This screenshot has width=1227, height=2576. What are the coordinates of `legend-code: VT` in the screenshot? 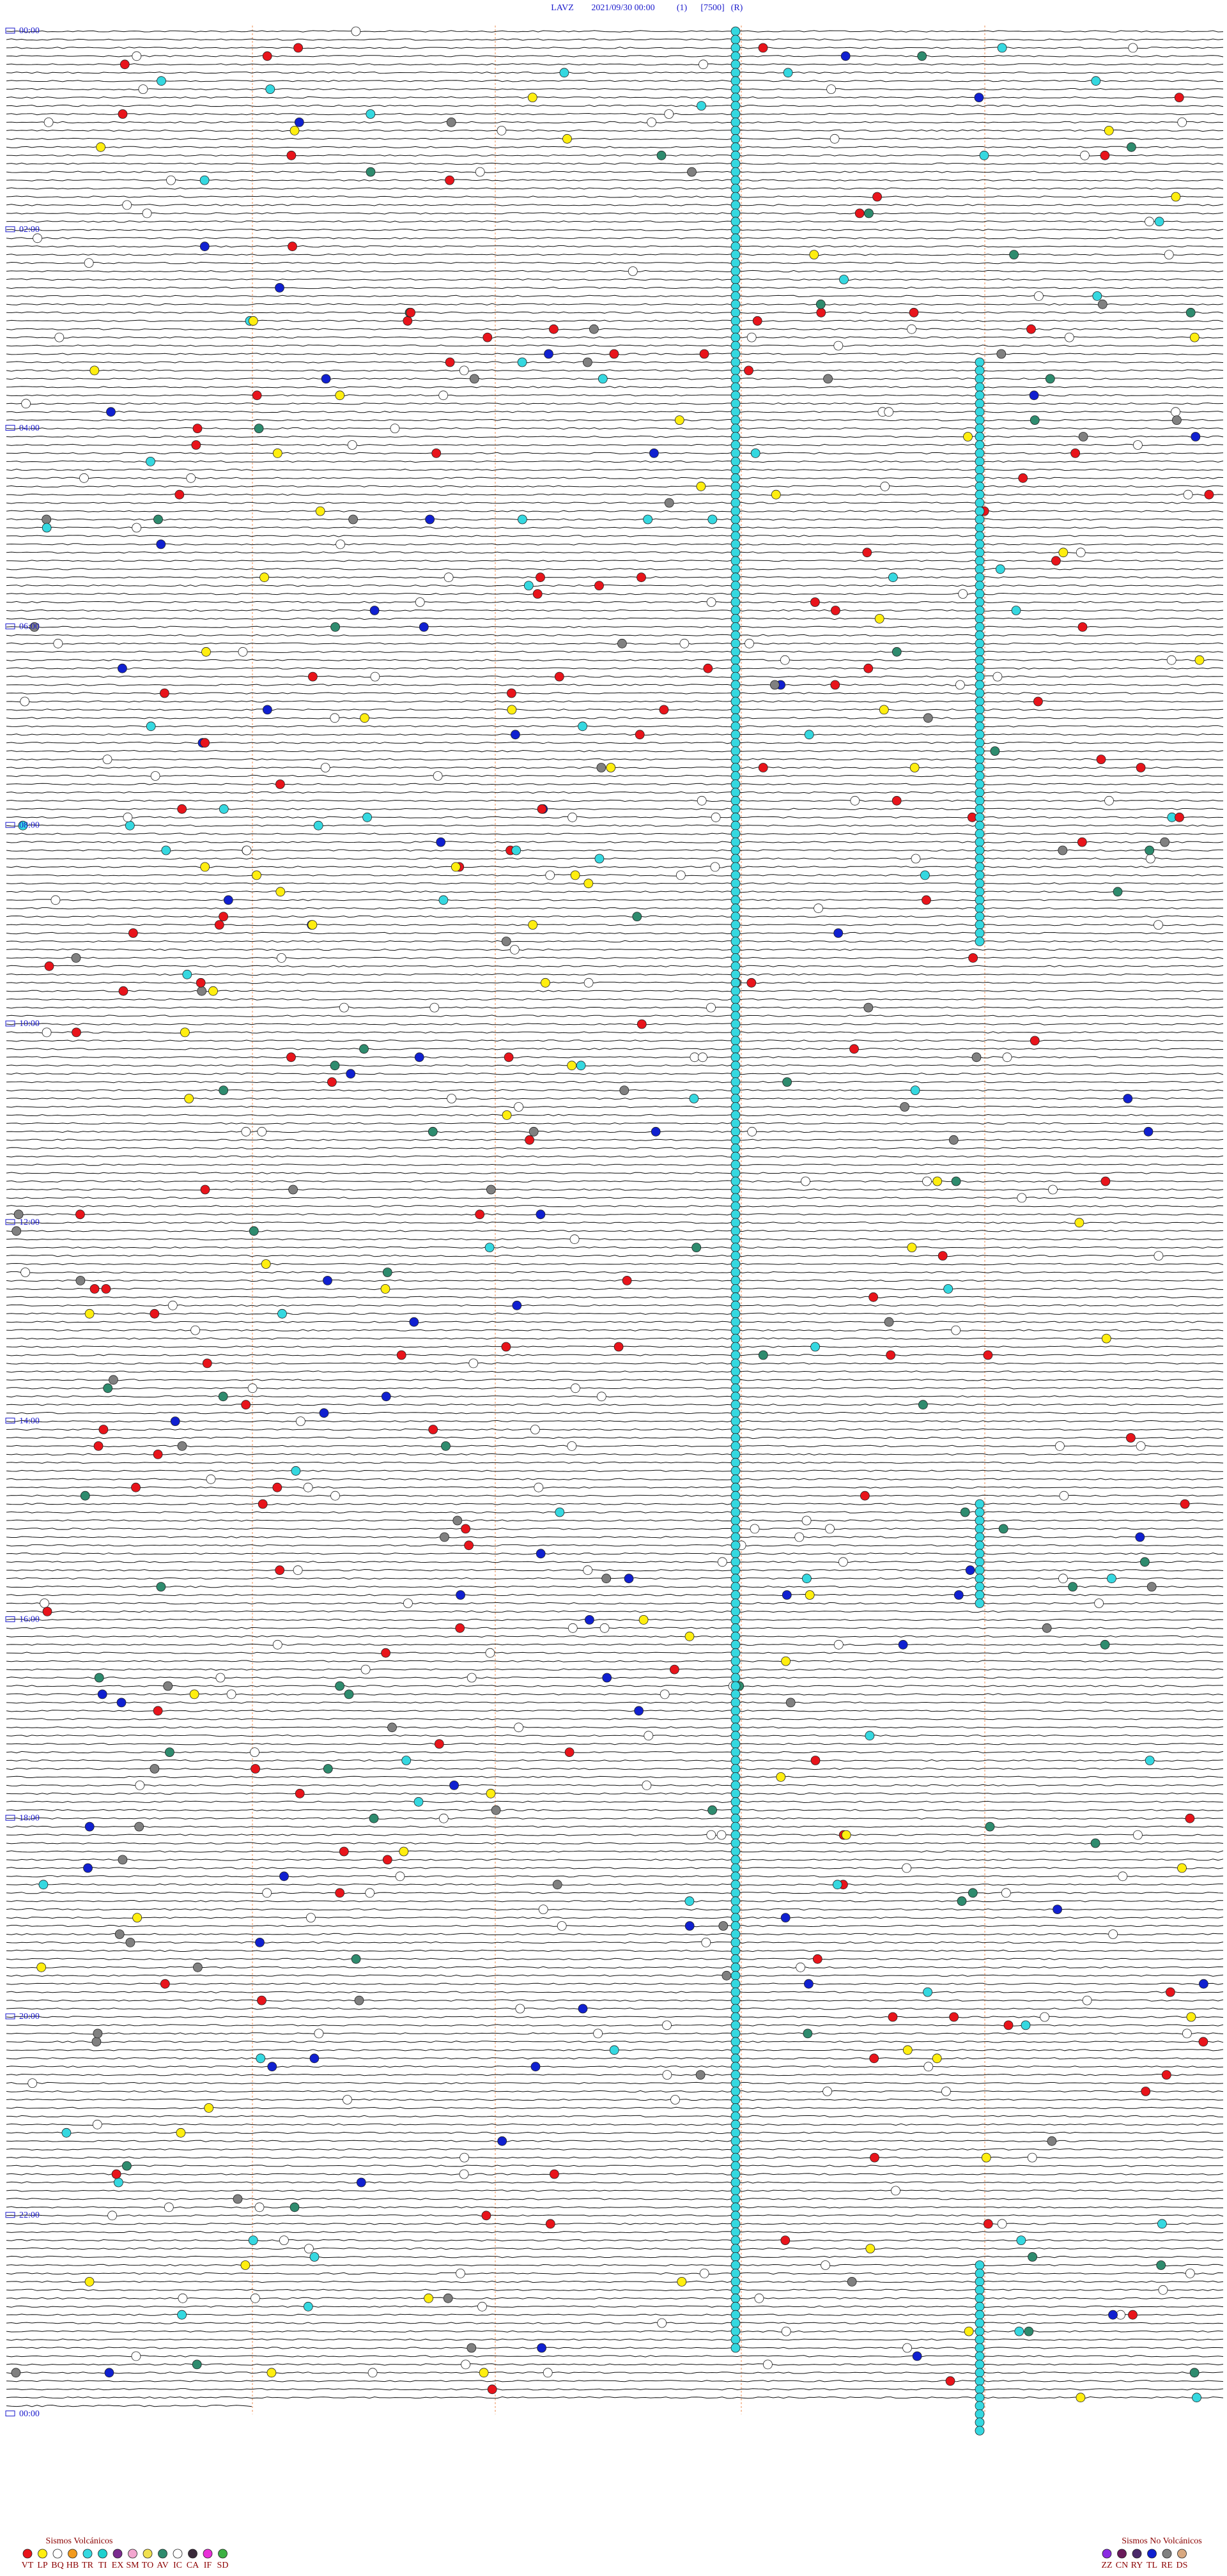 It's located at (28, 2565).